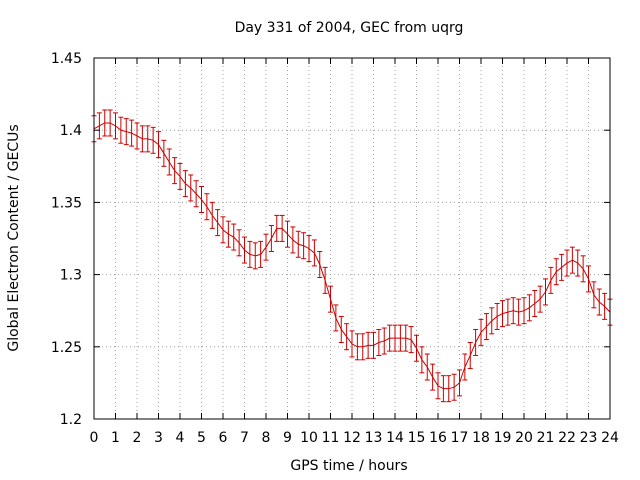 The height and width of the screenshot is (480, 640). I want to click on x-tick-label: 11, so click(331, 438).